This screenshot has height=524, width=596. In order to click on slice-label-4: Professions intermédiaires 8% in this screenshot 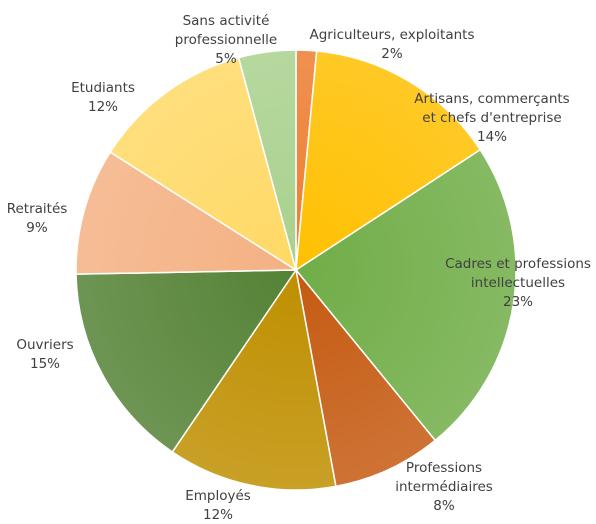, I will do `click(444, 487)`.